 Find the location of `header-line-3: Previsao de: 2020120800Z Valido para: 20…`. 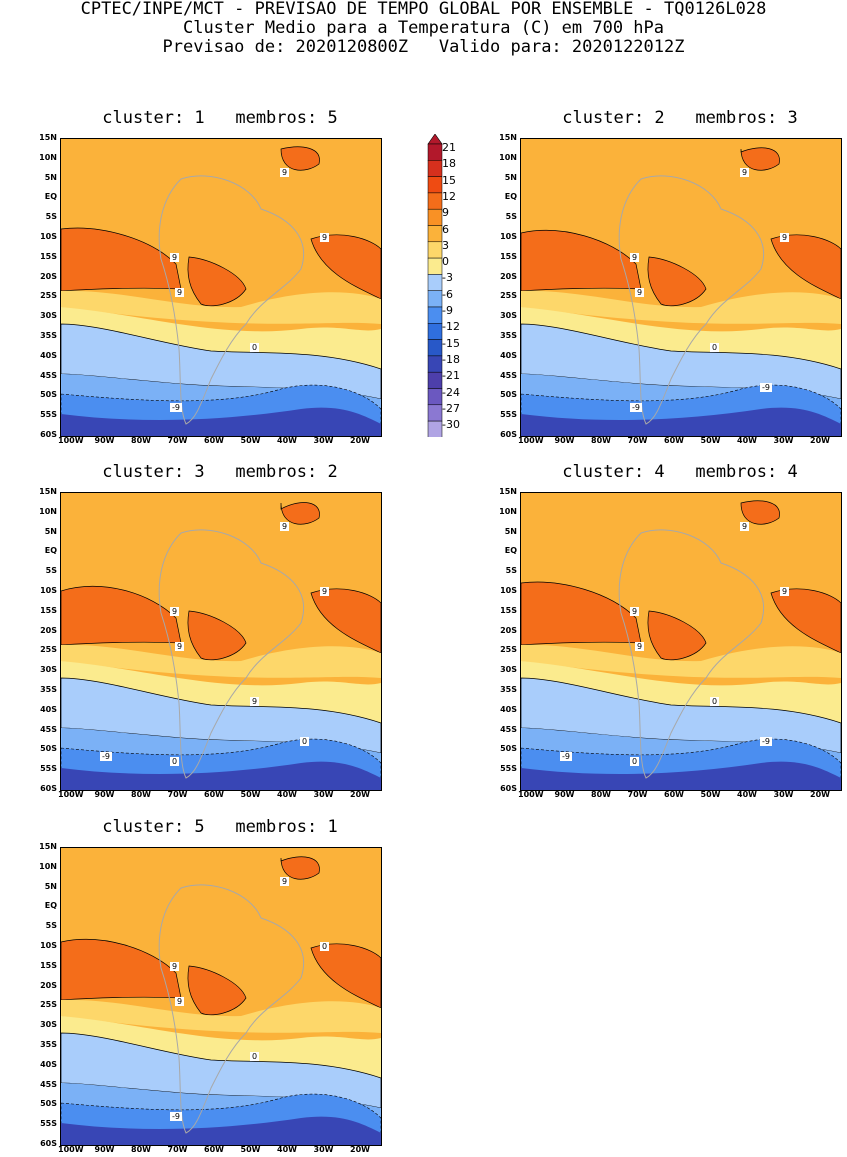

header-line-3: Previsao de: 2020120800Z Valido para: 20… is located at coordinates (423, 47).